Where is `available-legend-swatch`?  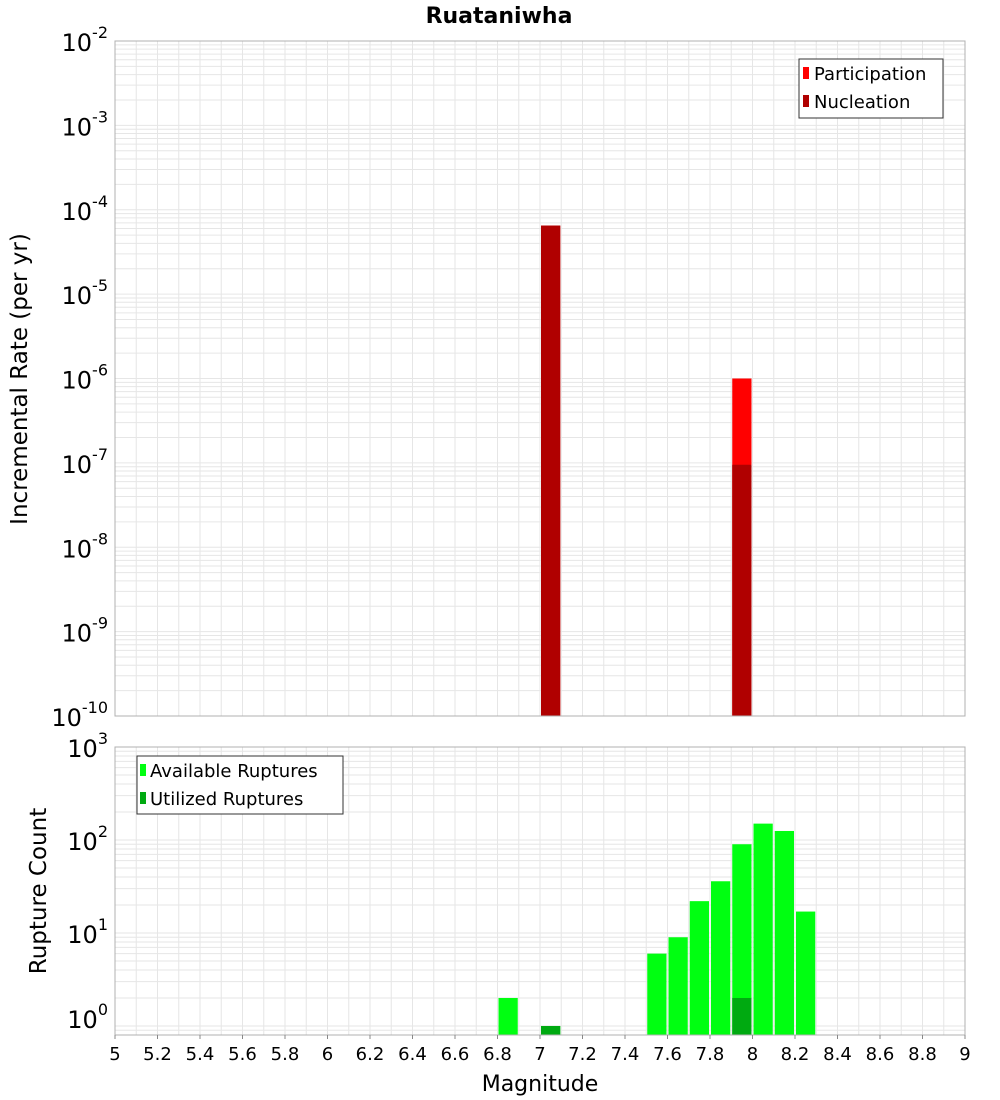
available-legend-swatch is located at coordinates (143, 770).